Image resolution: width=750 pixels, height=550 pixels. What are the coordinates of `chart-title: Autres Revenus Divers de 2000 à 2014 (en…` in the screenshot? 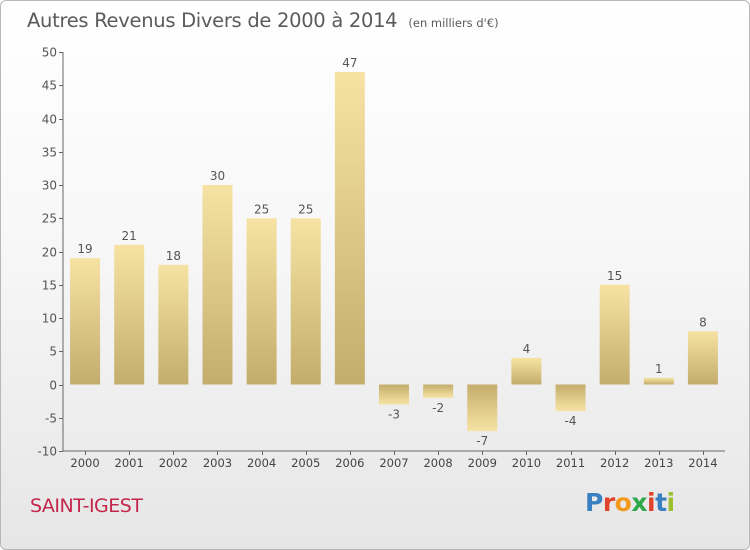 It's located at (263, 20).